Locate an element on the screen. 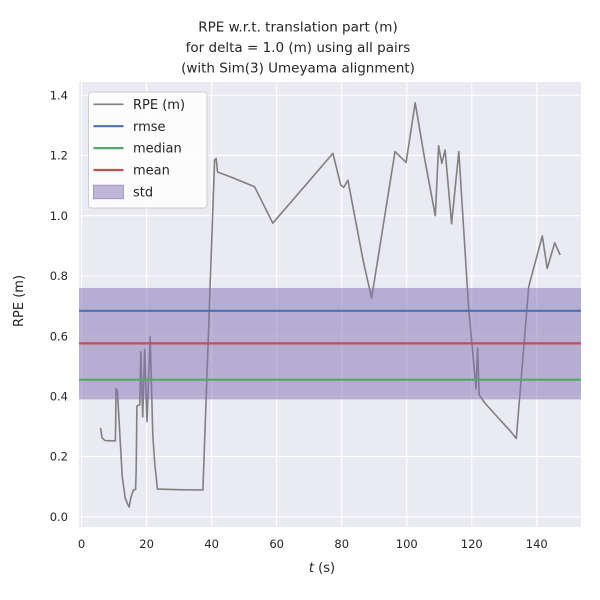 Image resolution: width=600 pixels, height=600 pixels. x-tick-label-20: 20 is located at coordinates (146, 544).